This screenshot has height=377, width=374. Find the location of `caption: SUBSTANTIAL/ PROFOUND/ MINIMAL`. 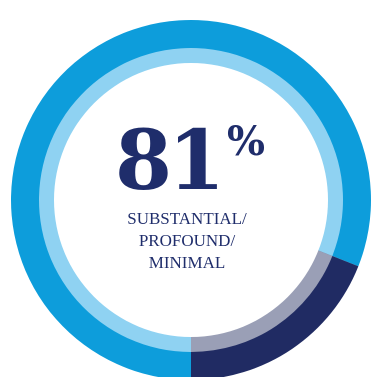

caption: SUBSTANTIAL/ PROFOUND/ MINIMAL is located at coordinates (187, 241).